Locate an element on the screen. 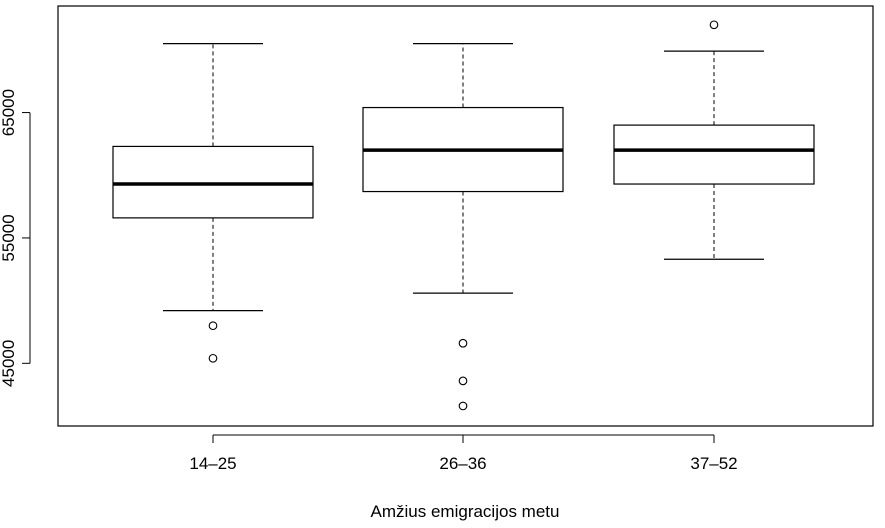  y-axis: 45000 55000 65000 is located at coordinates (15, 238).